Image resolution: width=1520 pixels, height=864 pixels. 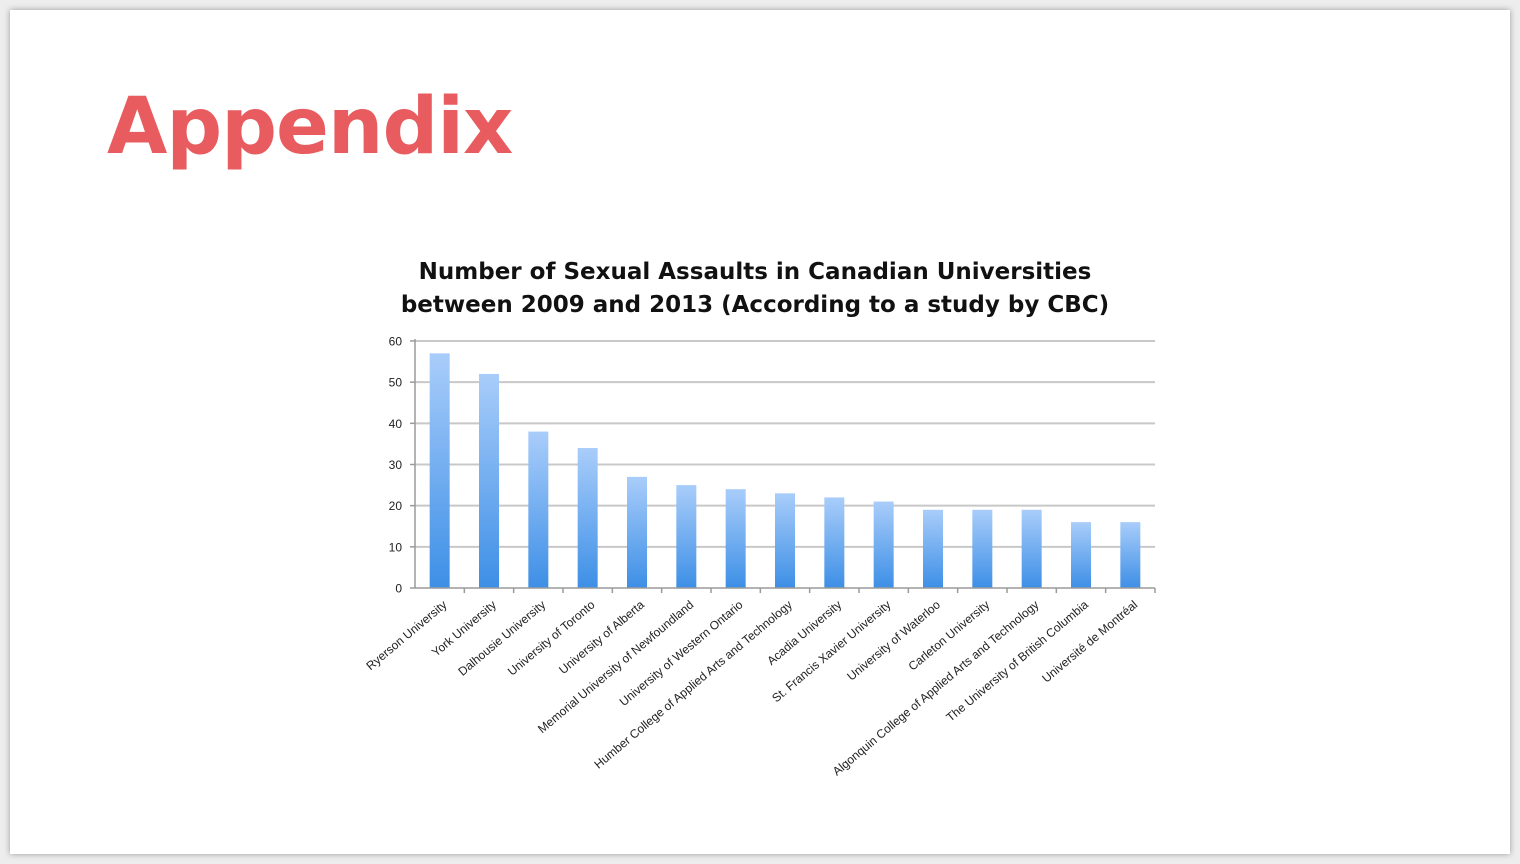 I want to click on x-tick-label: Dalhousie University, so click(x=501, y=638).